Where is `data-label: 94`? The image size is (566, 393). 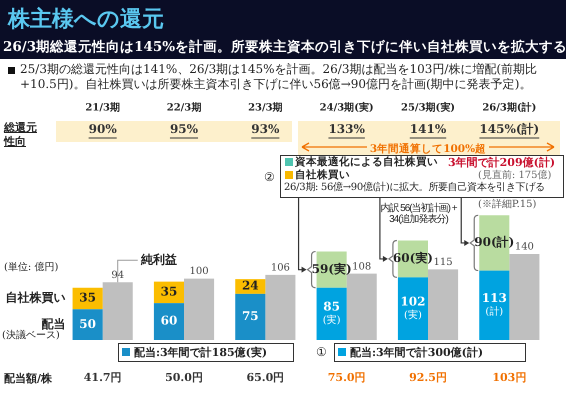 data-label: 94 is located at coordinates (117, 275).